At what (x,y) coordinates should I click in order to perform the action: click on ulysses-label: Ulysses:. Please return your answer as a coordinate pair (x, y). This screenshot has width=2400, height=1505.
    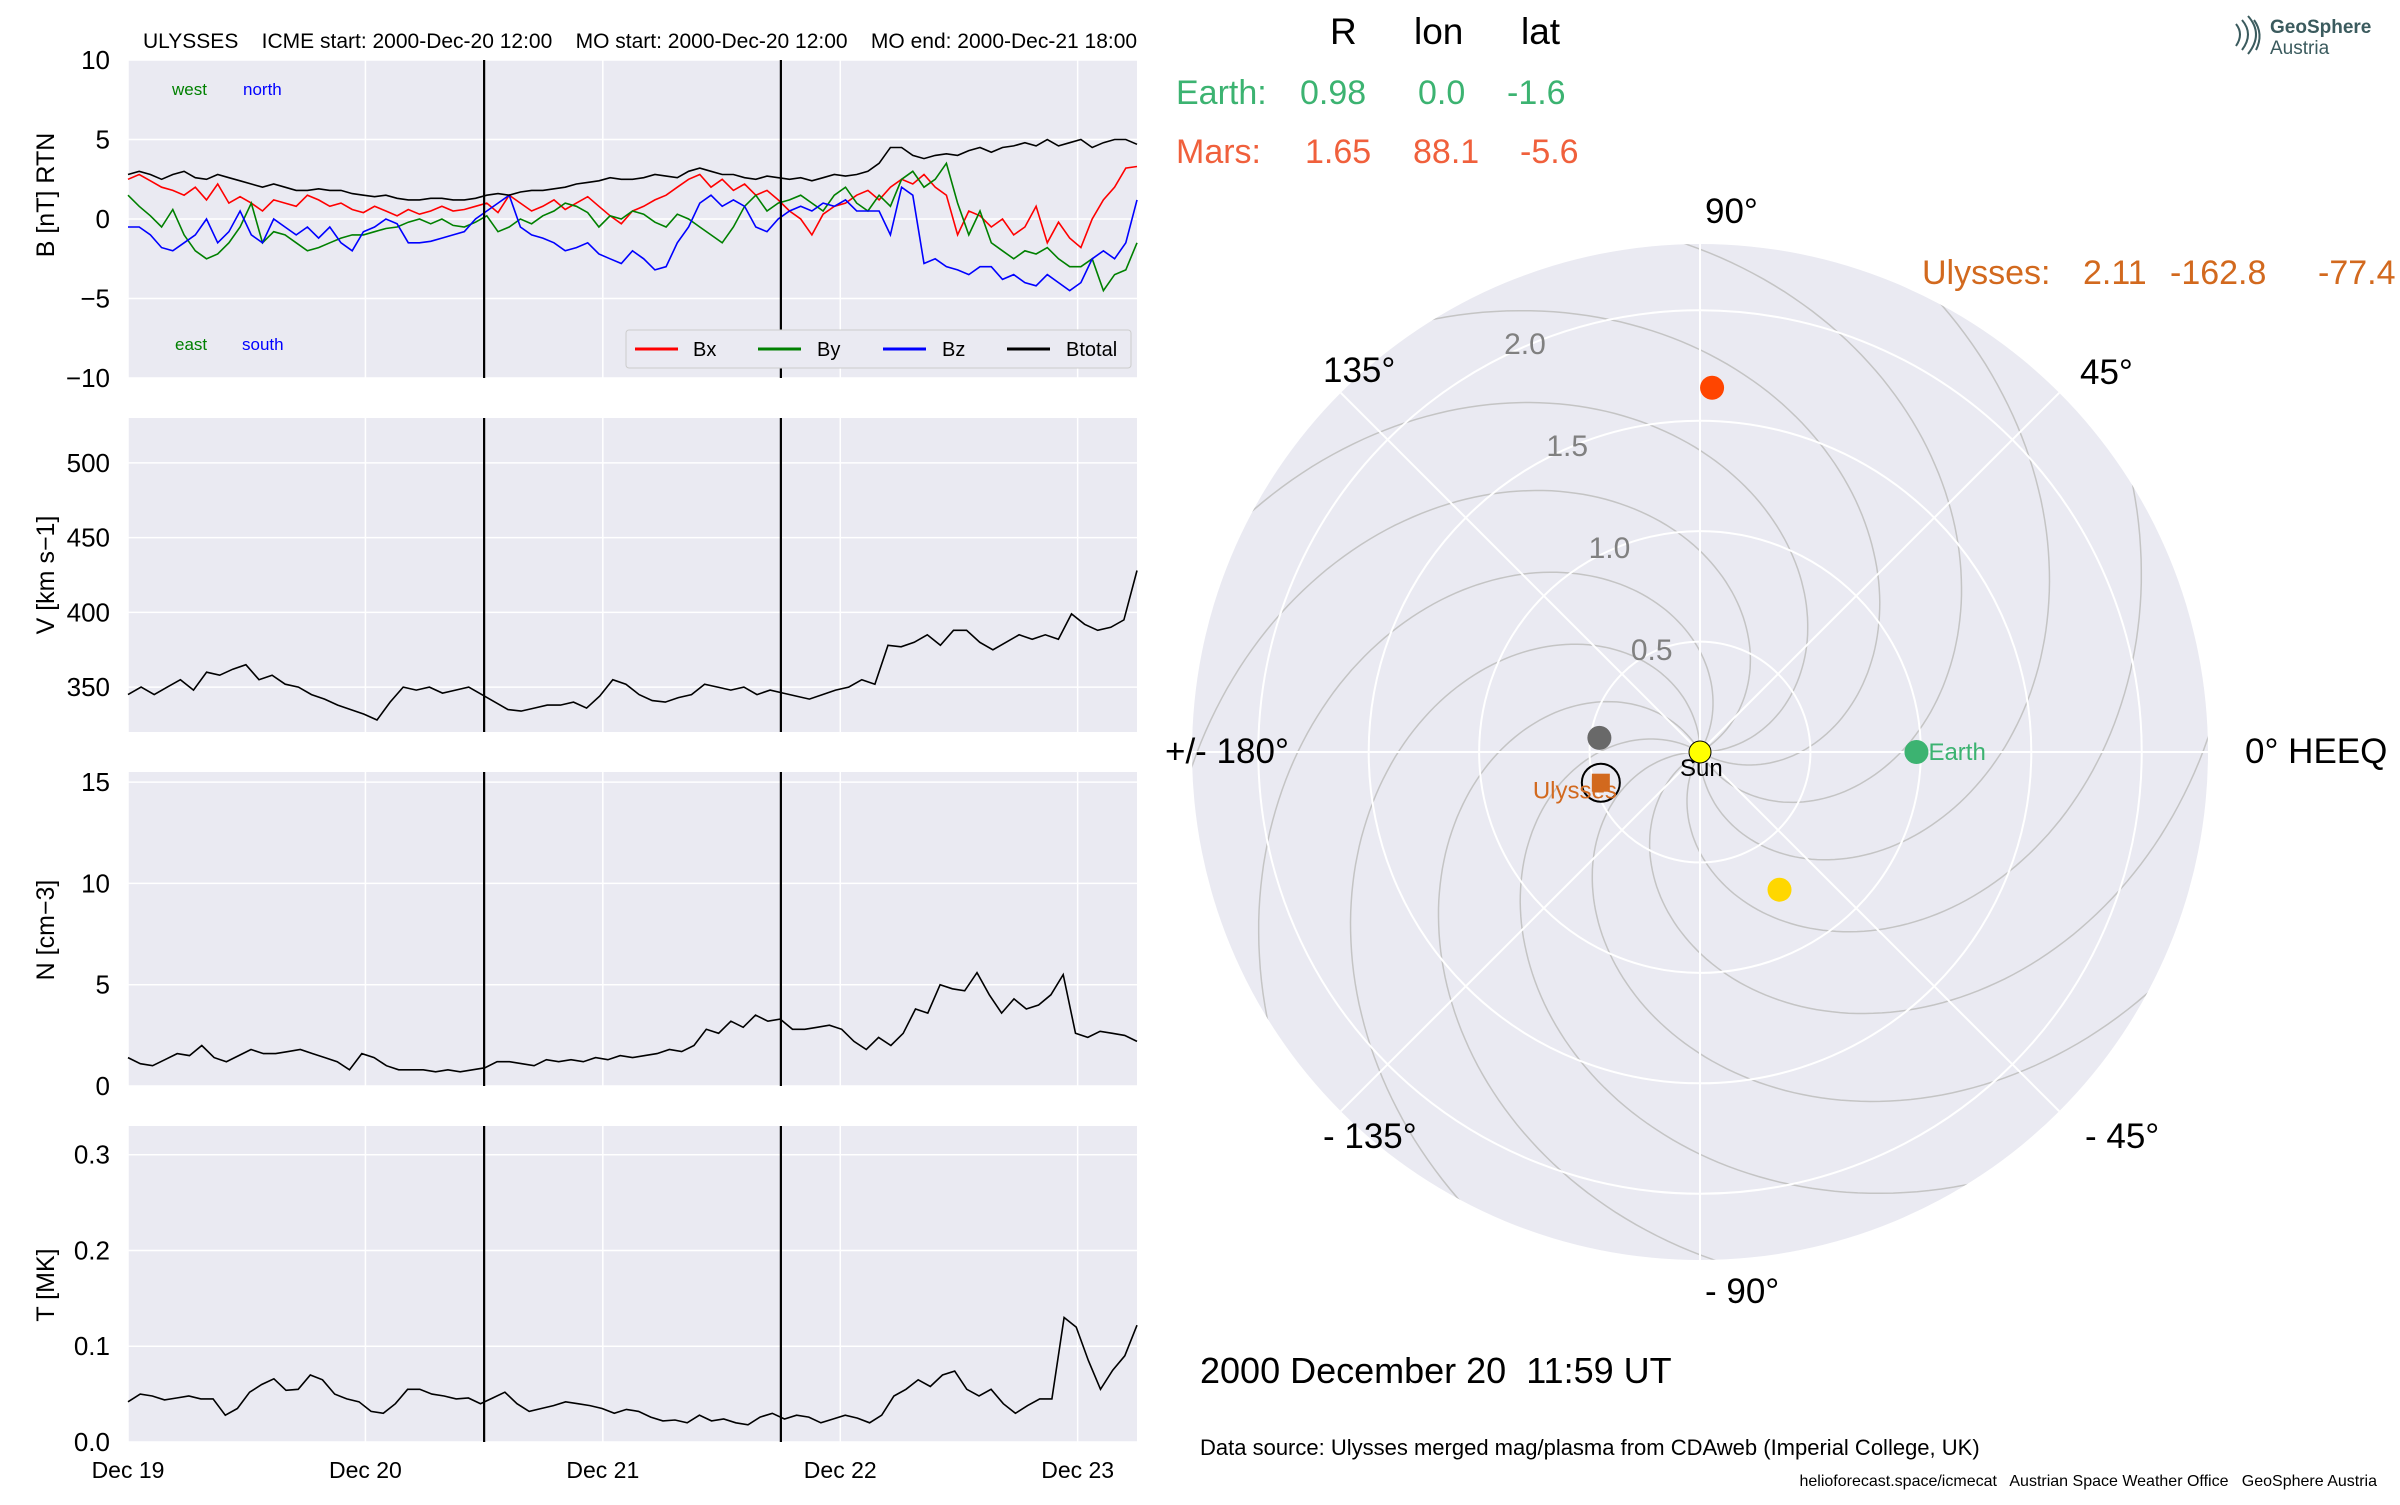
    Looking at the image, I should click on (1986, 273).